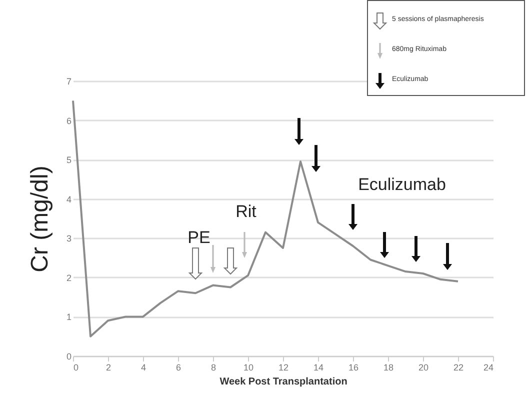 The width and height of the screenshot is (528, 405). Describe the element at coordinates (69, 357) in the screenshot. I see `y-tick-label: 0` at that location.